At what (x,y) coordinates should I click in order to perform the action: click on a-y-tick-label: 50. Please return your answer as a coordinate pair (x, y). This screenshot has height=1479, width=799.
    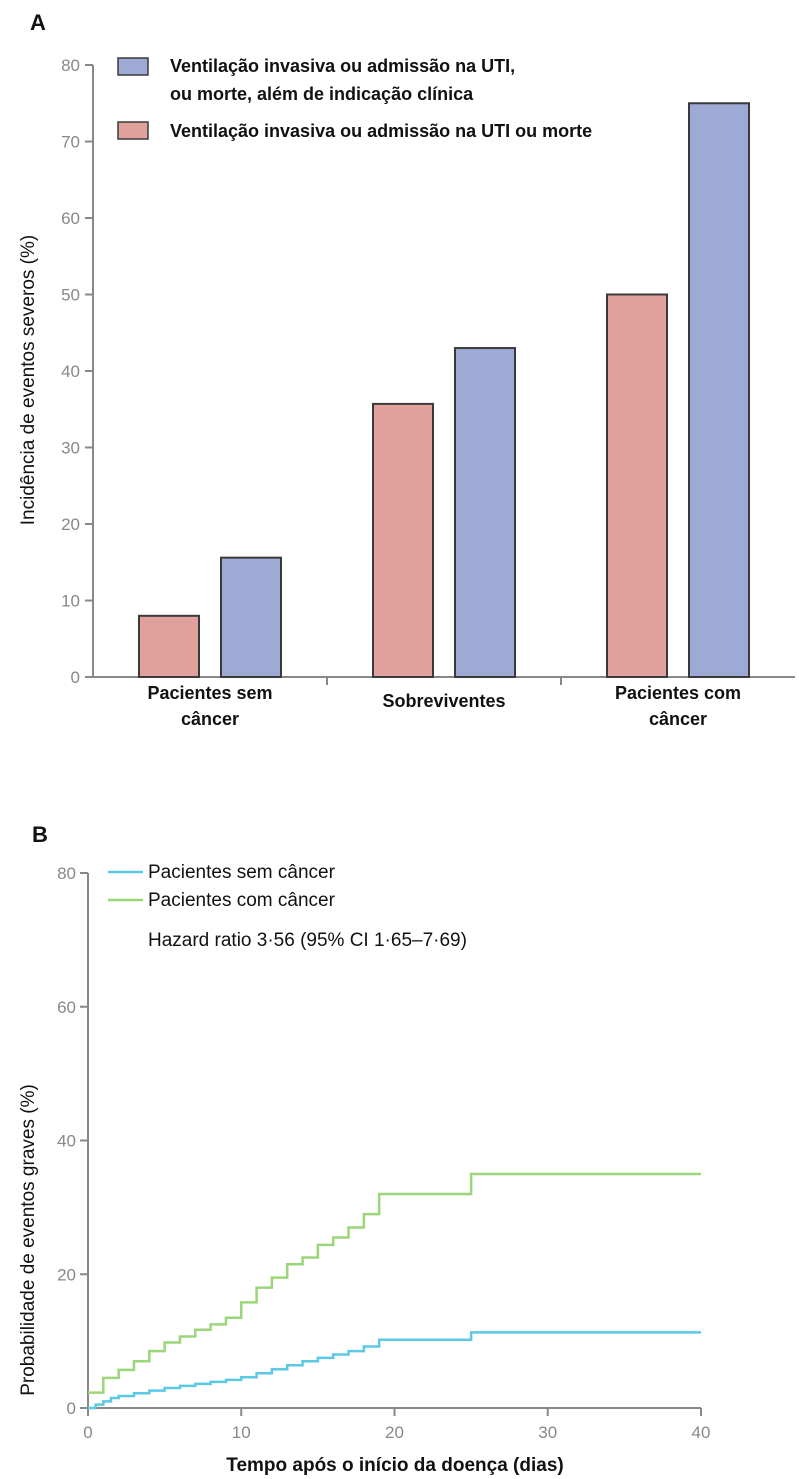
    Looking at the image, I should click on (70, 295).